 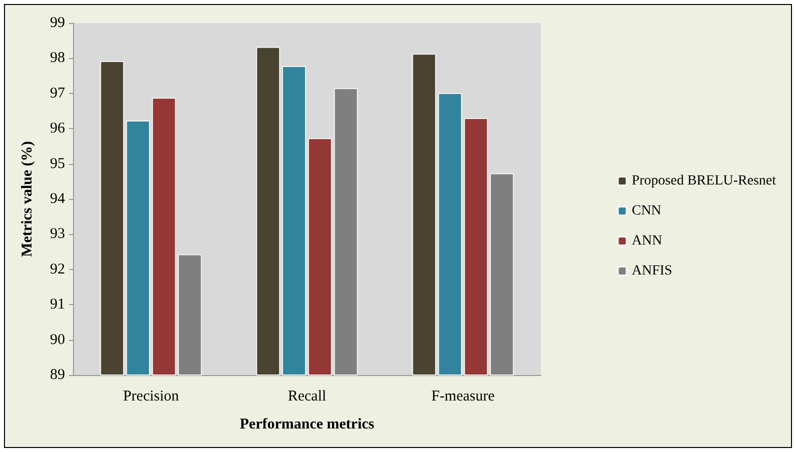 I want to click on y-tick-label: 93, so click(x=57, y=234).